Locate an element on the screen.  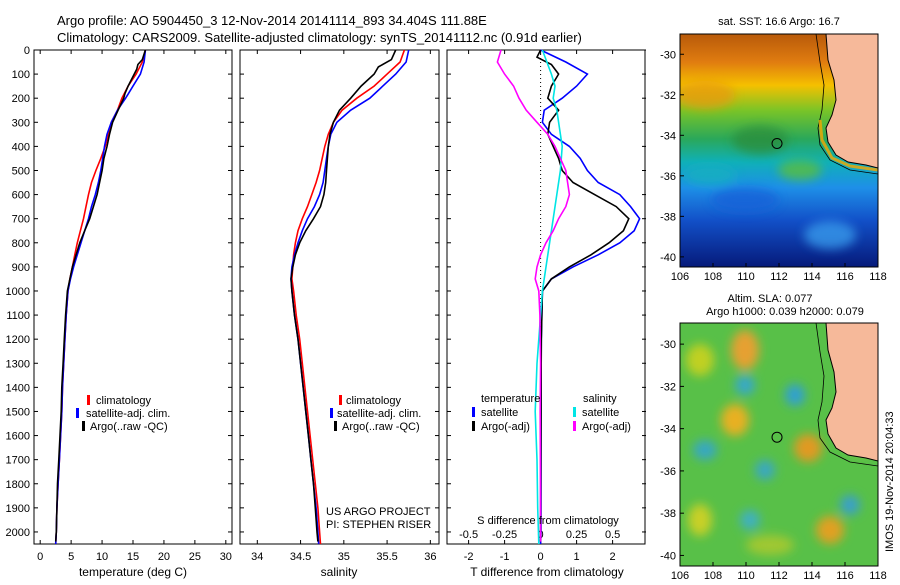
temperature-xlabel: temperature (deg C) is located at coordinates (133, 572).